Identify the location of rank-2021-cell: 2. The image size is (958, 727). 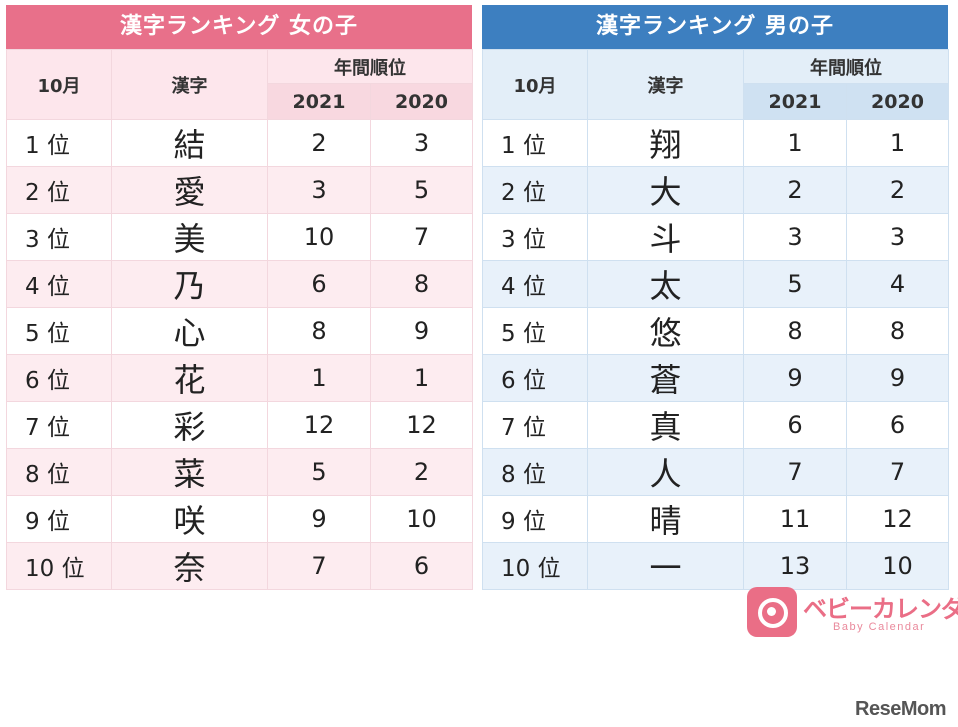
(319, 143).